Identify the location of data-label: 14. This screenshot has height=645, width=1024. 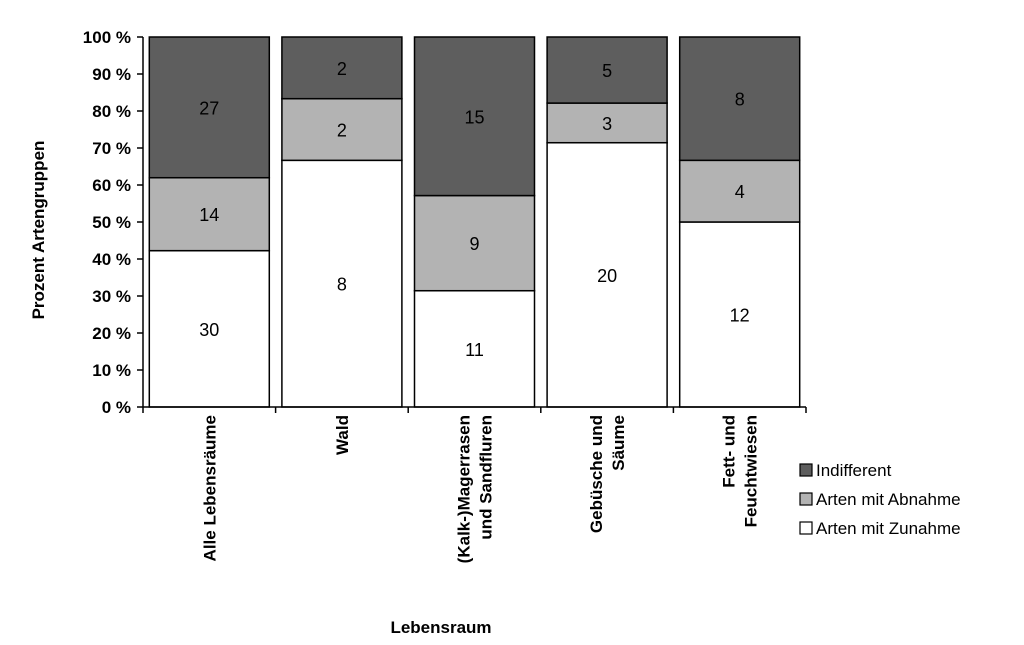
(209, 215).